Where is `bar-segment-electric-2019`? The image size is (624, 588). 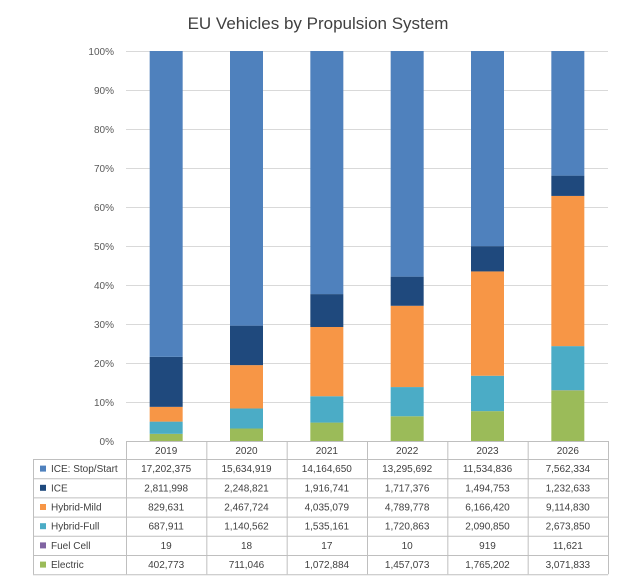 bar-segment-electric-2019 is located at coordinates (166, 437).